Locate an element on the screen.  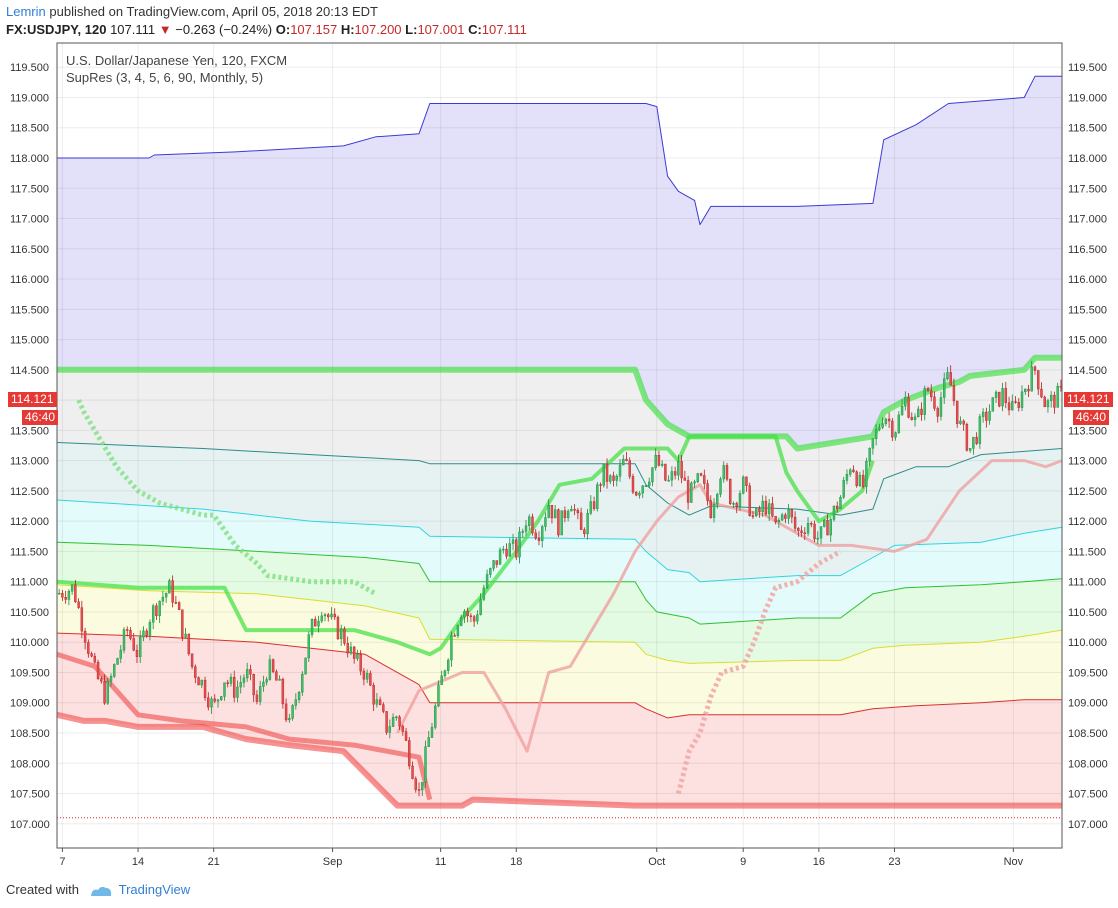
y-tick-label-right: 110.500 is located at coordinates (1087, 613).